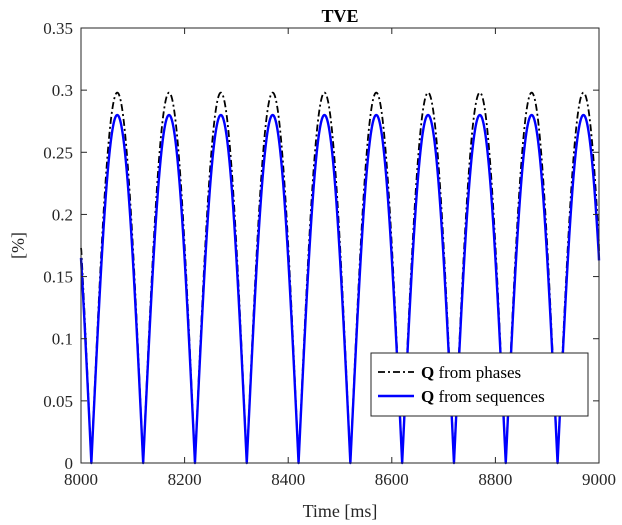 Image resolution: width=622 pixels, height=525 pixels. Describe the element at coordinates (599, 479) in the screenshot. I see `x-tick-label: 9000` at that location.